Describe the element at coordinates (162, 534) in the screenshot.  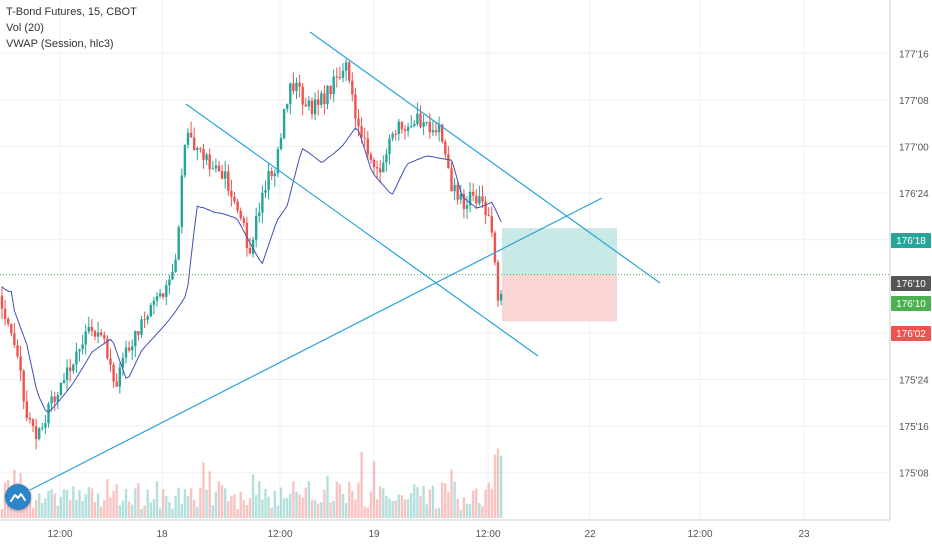
I see `time-tick-label: 18` at that location.